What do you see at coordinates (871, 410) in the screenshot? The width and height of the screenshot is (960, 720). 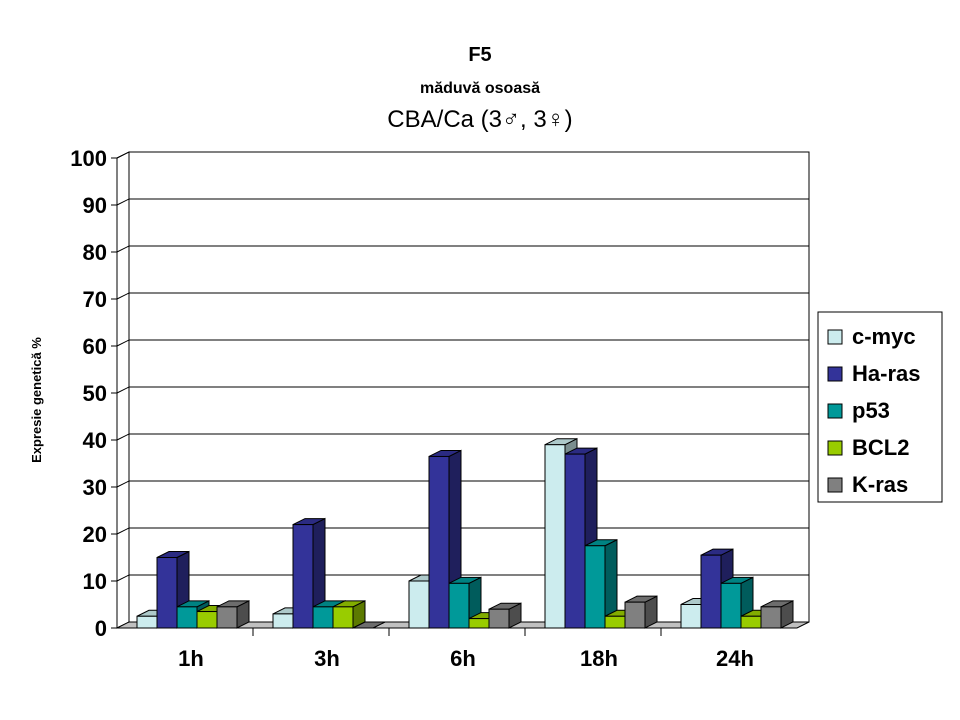 I see `legend-label: p53` at bounding box center [871, 410].